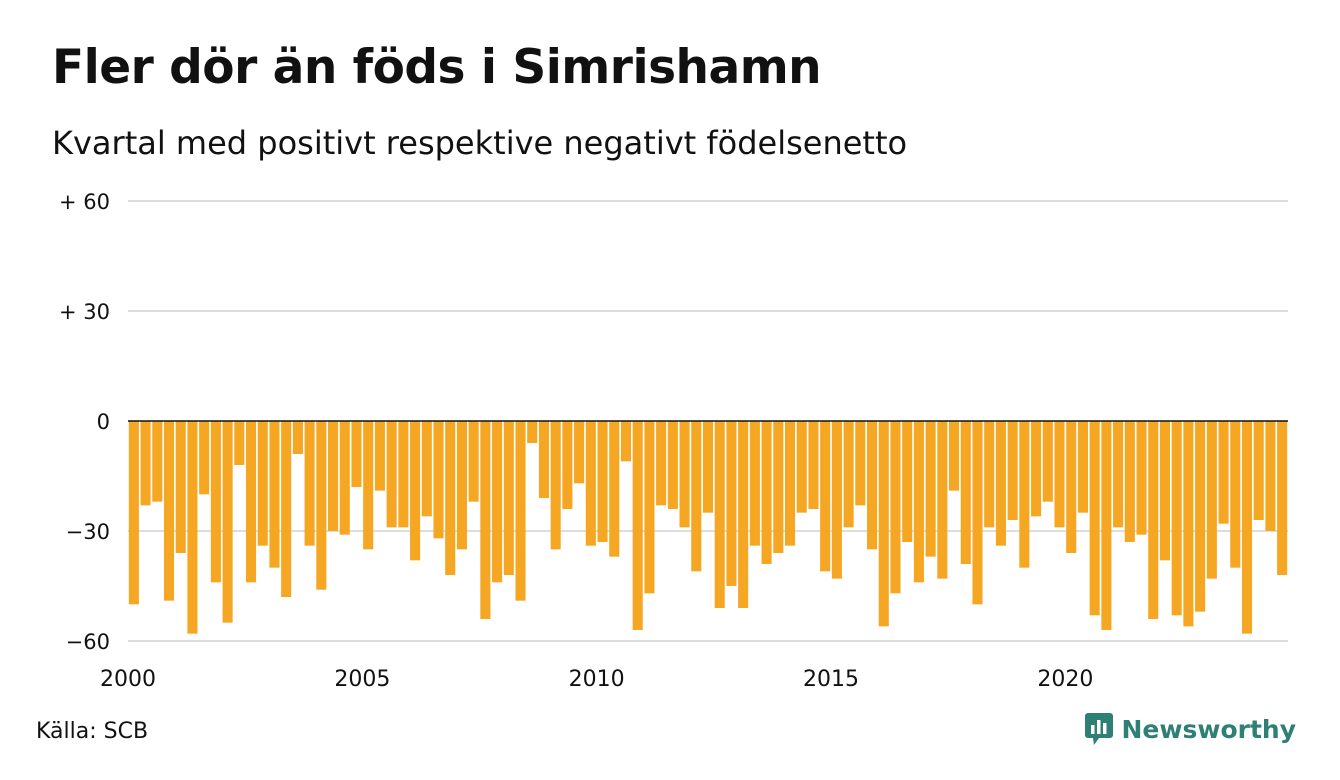 This screenshot has width=1340, height=780. I want to click on x-tick-label: 2000, so click(128, 679).